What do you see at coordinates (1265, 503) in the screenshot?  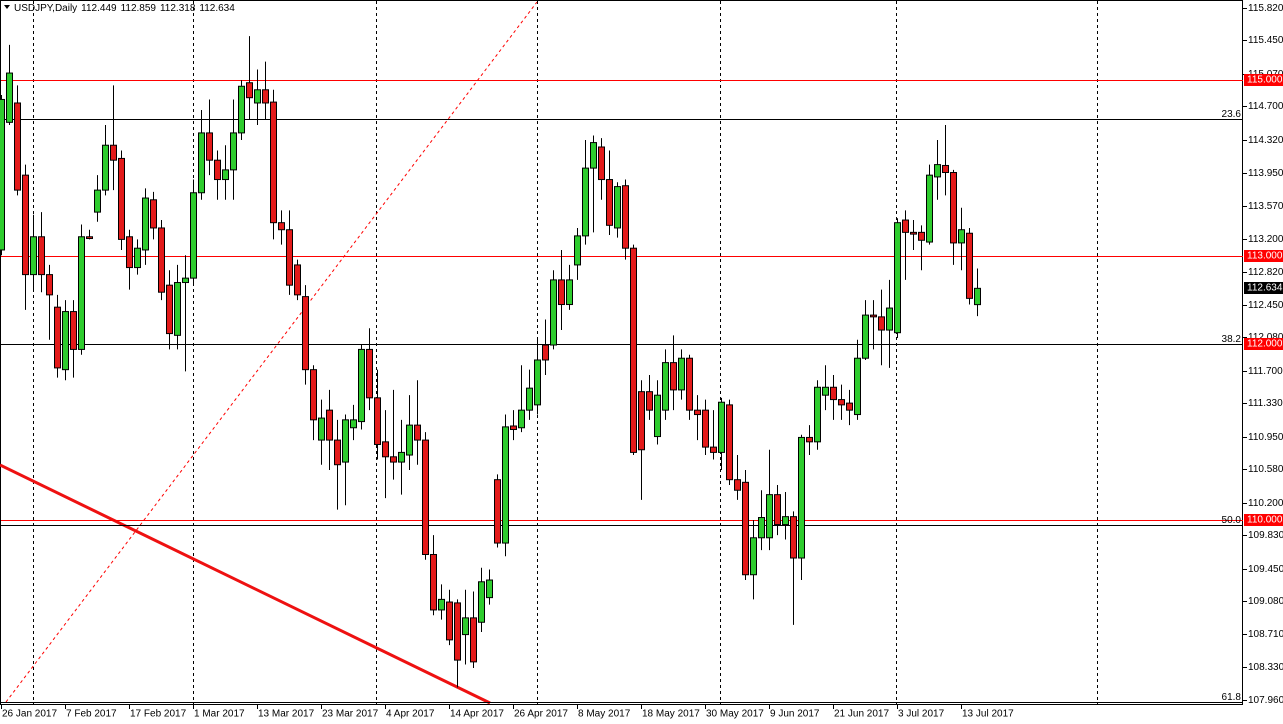 I see `y-tick-label: 110.200` at bounding box center [1265, 503].